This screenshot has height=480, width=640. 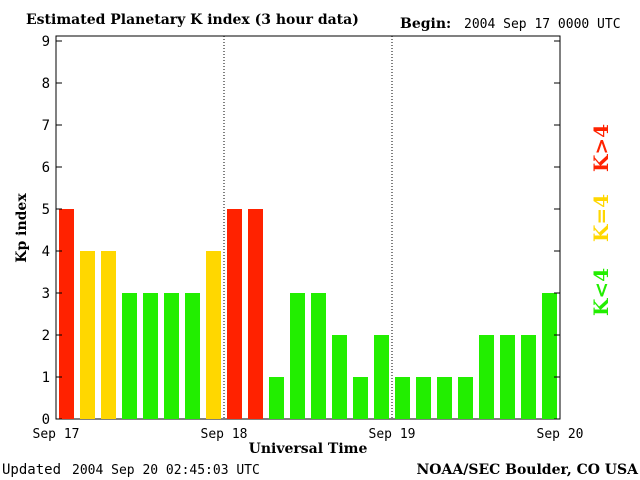 What do you see at coordinates (308, 449) in the screenshot?
I see `x-axis-label: Universal Time` at bounding box center [308, 449].